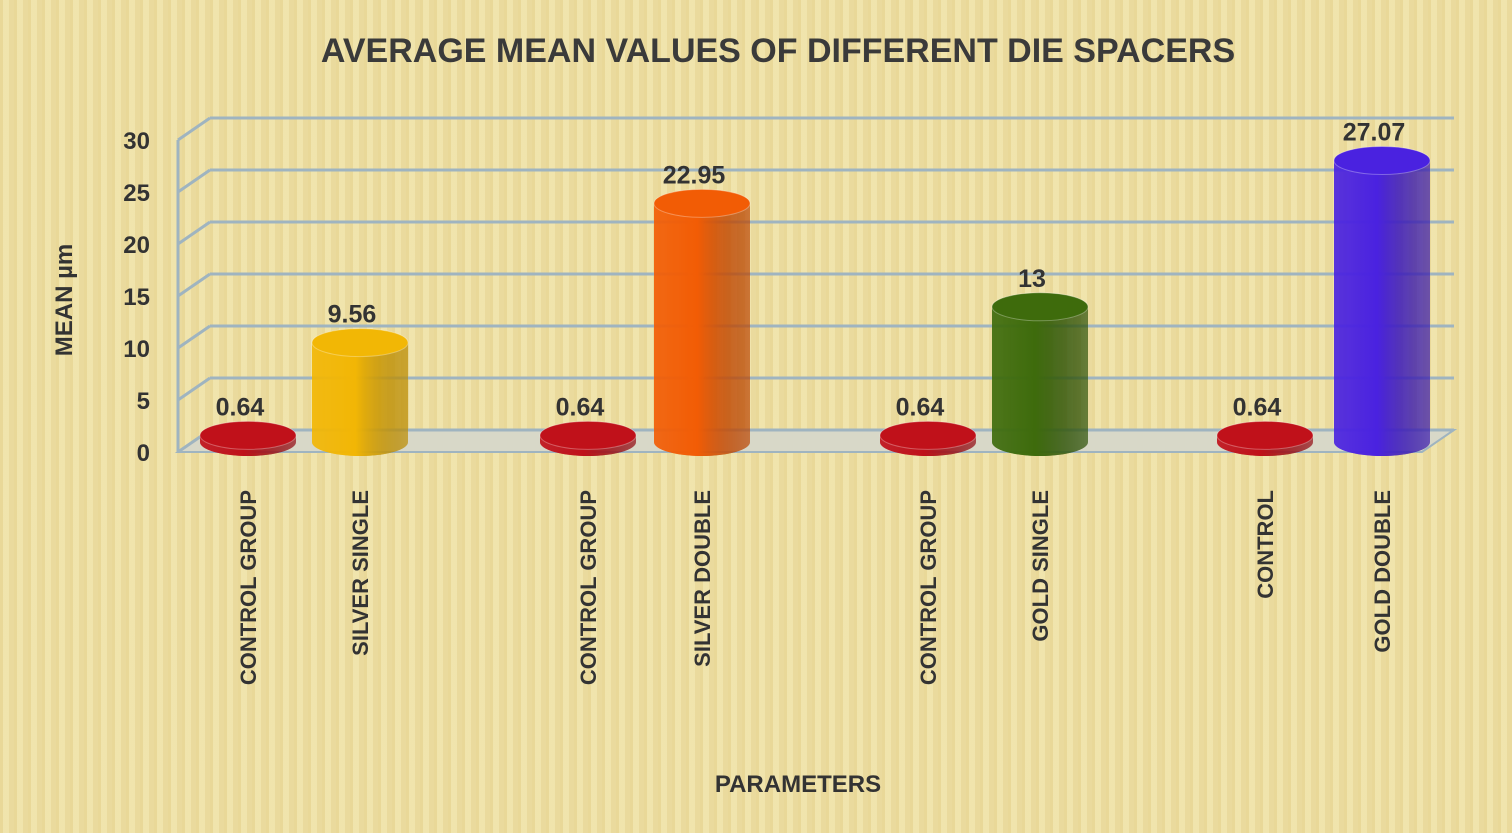 The image size is (1512, 833). What do you see at coordinates (1040, 566) in the screenshot?
I see `category-label: GOLD SINGLE` at bounding box center [1040, 566].